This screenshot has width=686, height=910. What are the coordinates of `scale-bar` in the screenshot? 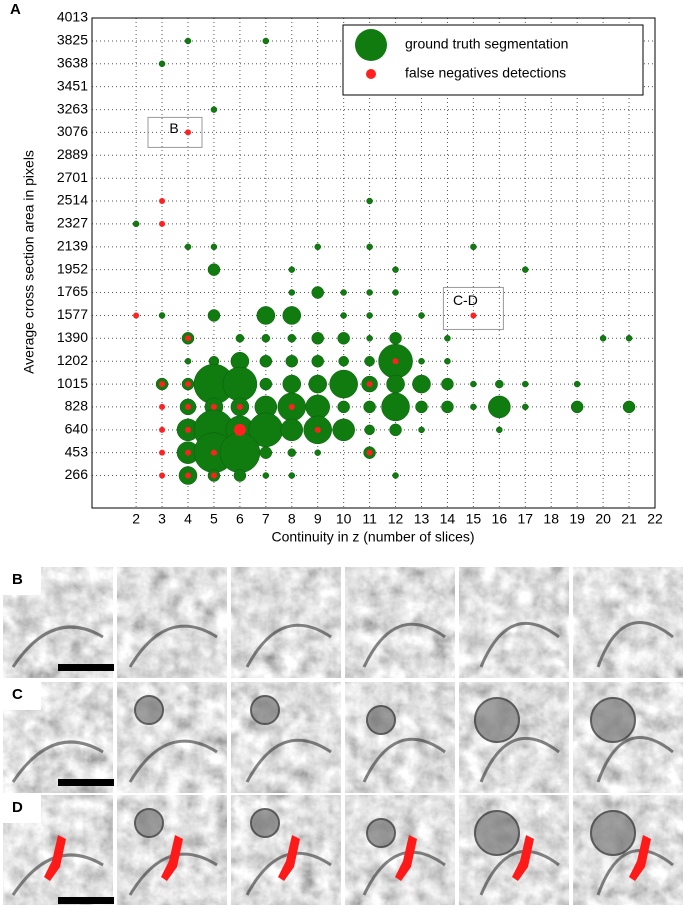 It's located at (86, 900).